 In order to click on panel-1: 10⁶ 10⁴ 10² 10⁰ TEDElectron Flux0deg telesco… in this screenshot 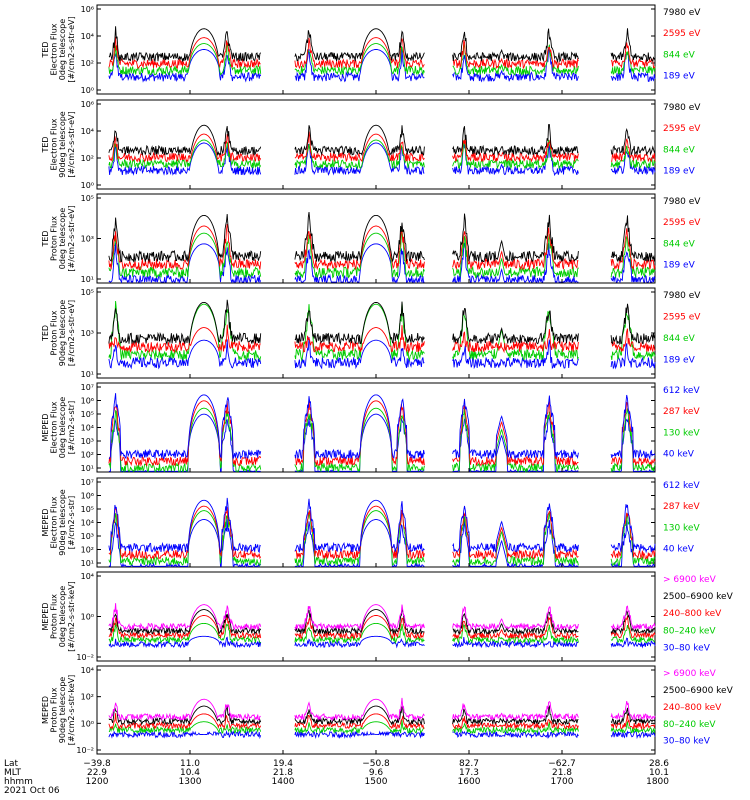, I will do `click(371, 49)`.